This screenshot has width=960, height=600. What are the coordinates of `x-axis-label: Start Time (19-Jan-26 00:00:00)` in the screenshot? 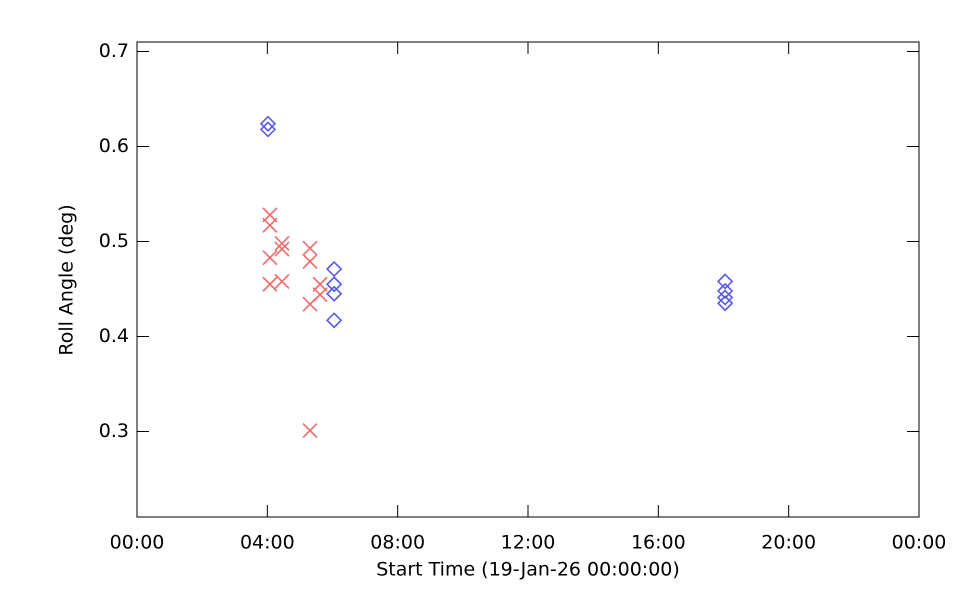 It's located at (528, 570).